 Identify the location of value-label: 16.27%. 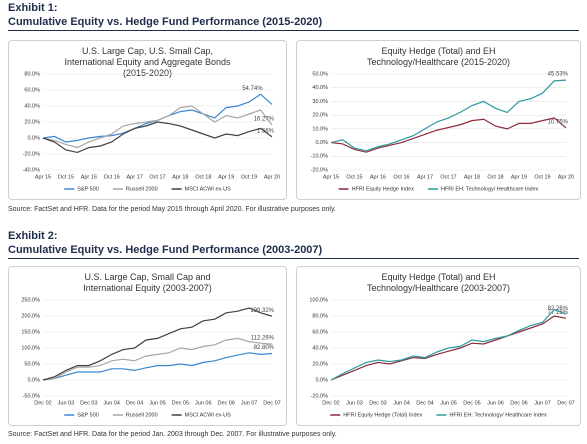
(264, 120).